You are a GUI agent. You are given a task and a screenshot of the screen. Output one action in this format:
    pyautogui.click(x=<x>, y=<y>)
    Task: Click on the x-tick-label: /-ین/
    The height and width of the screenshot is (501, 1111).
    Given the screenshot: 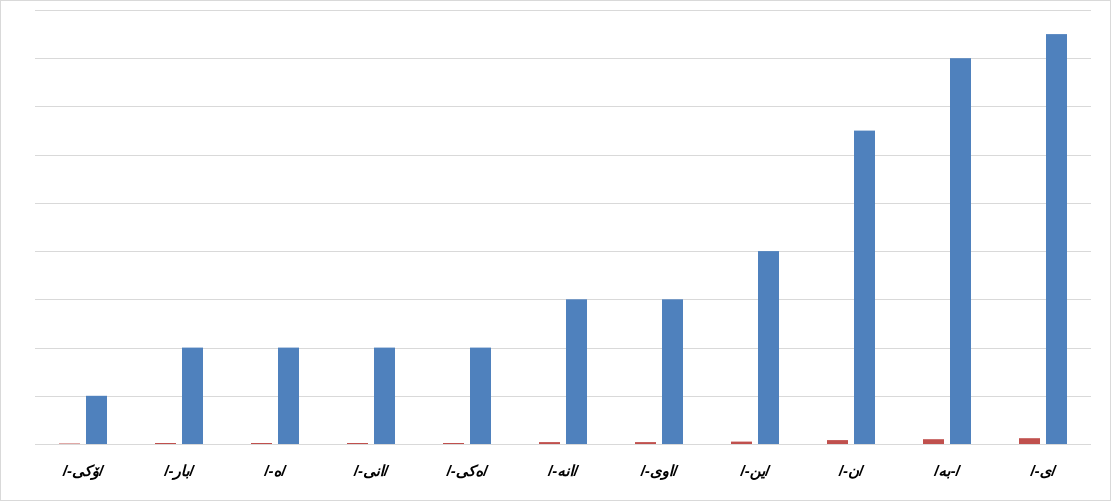 What is the action you would take?
    pyautogui.click(x=756, y=471)
    